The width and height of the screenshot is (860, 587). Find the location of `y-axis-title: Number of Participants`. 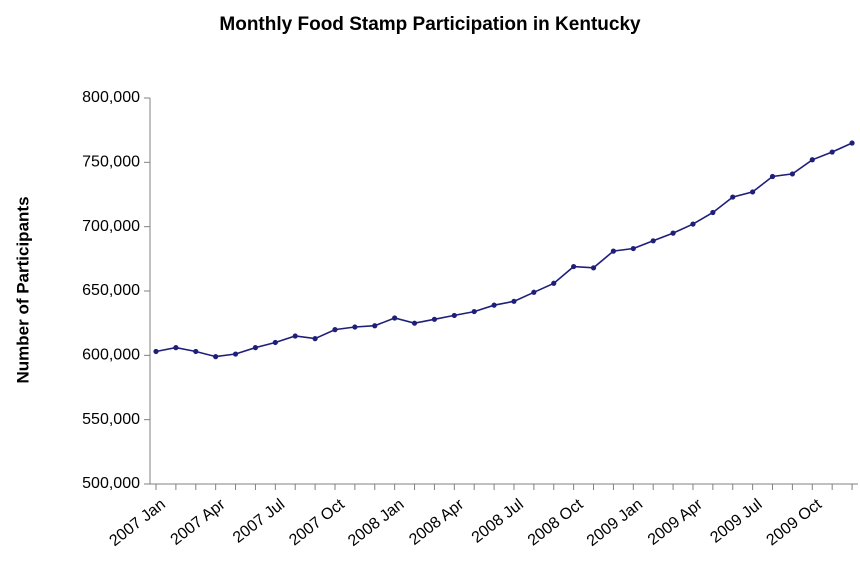

y-axis-title: Number of Participants is located at coordinates (22, 289).